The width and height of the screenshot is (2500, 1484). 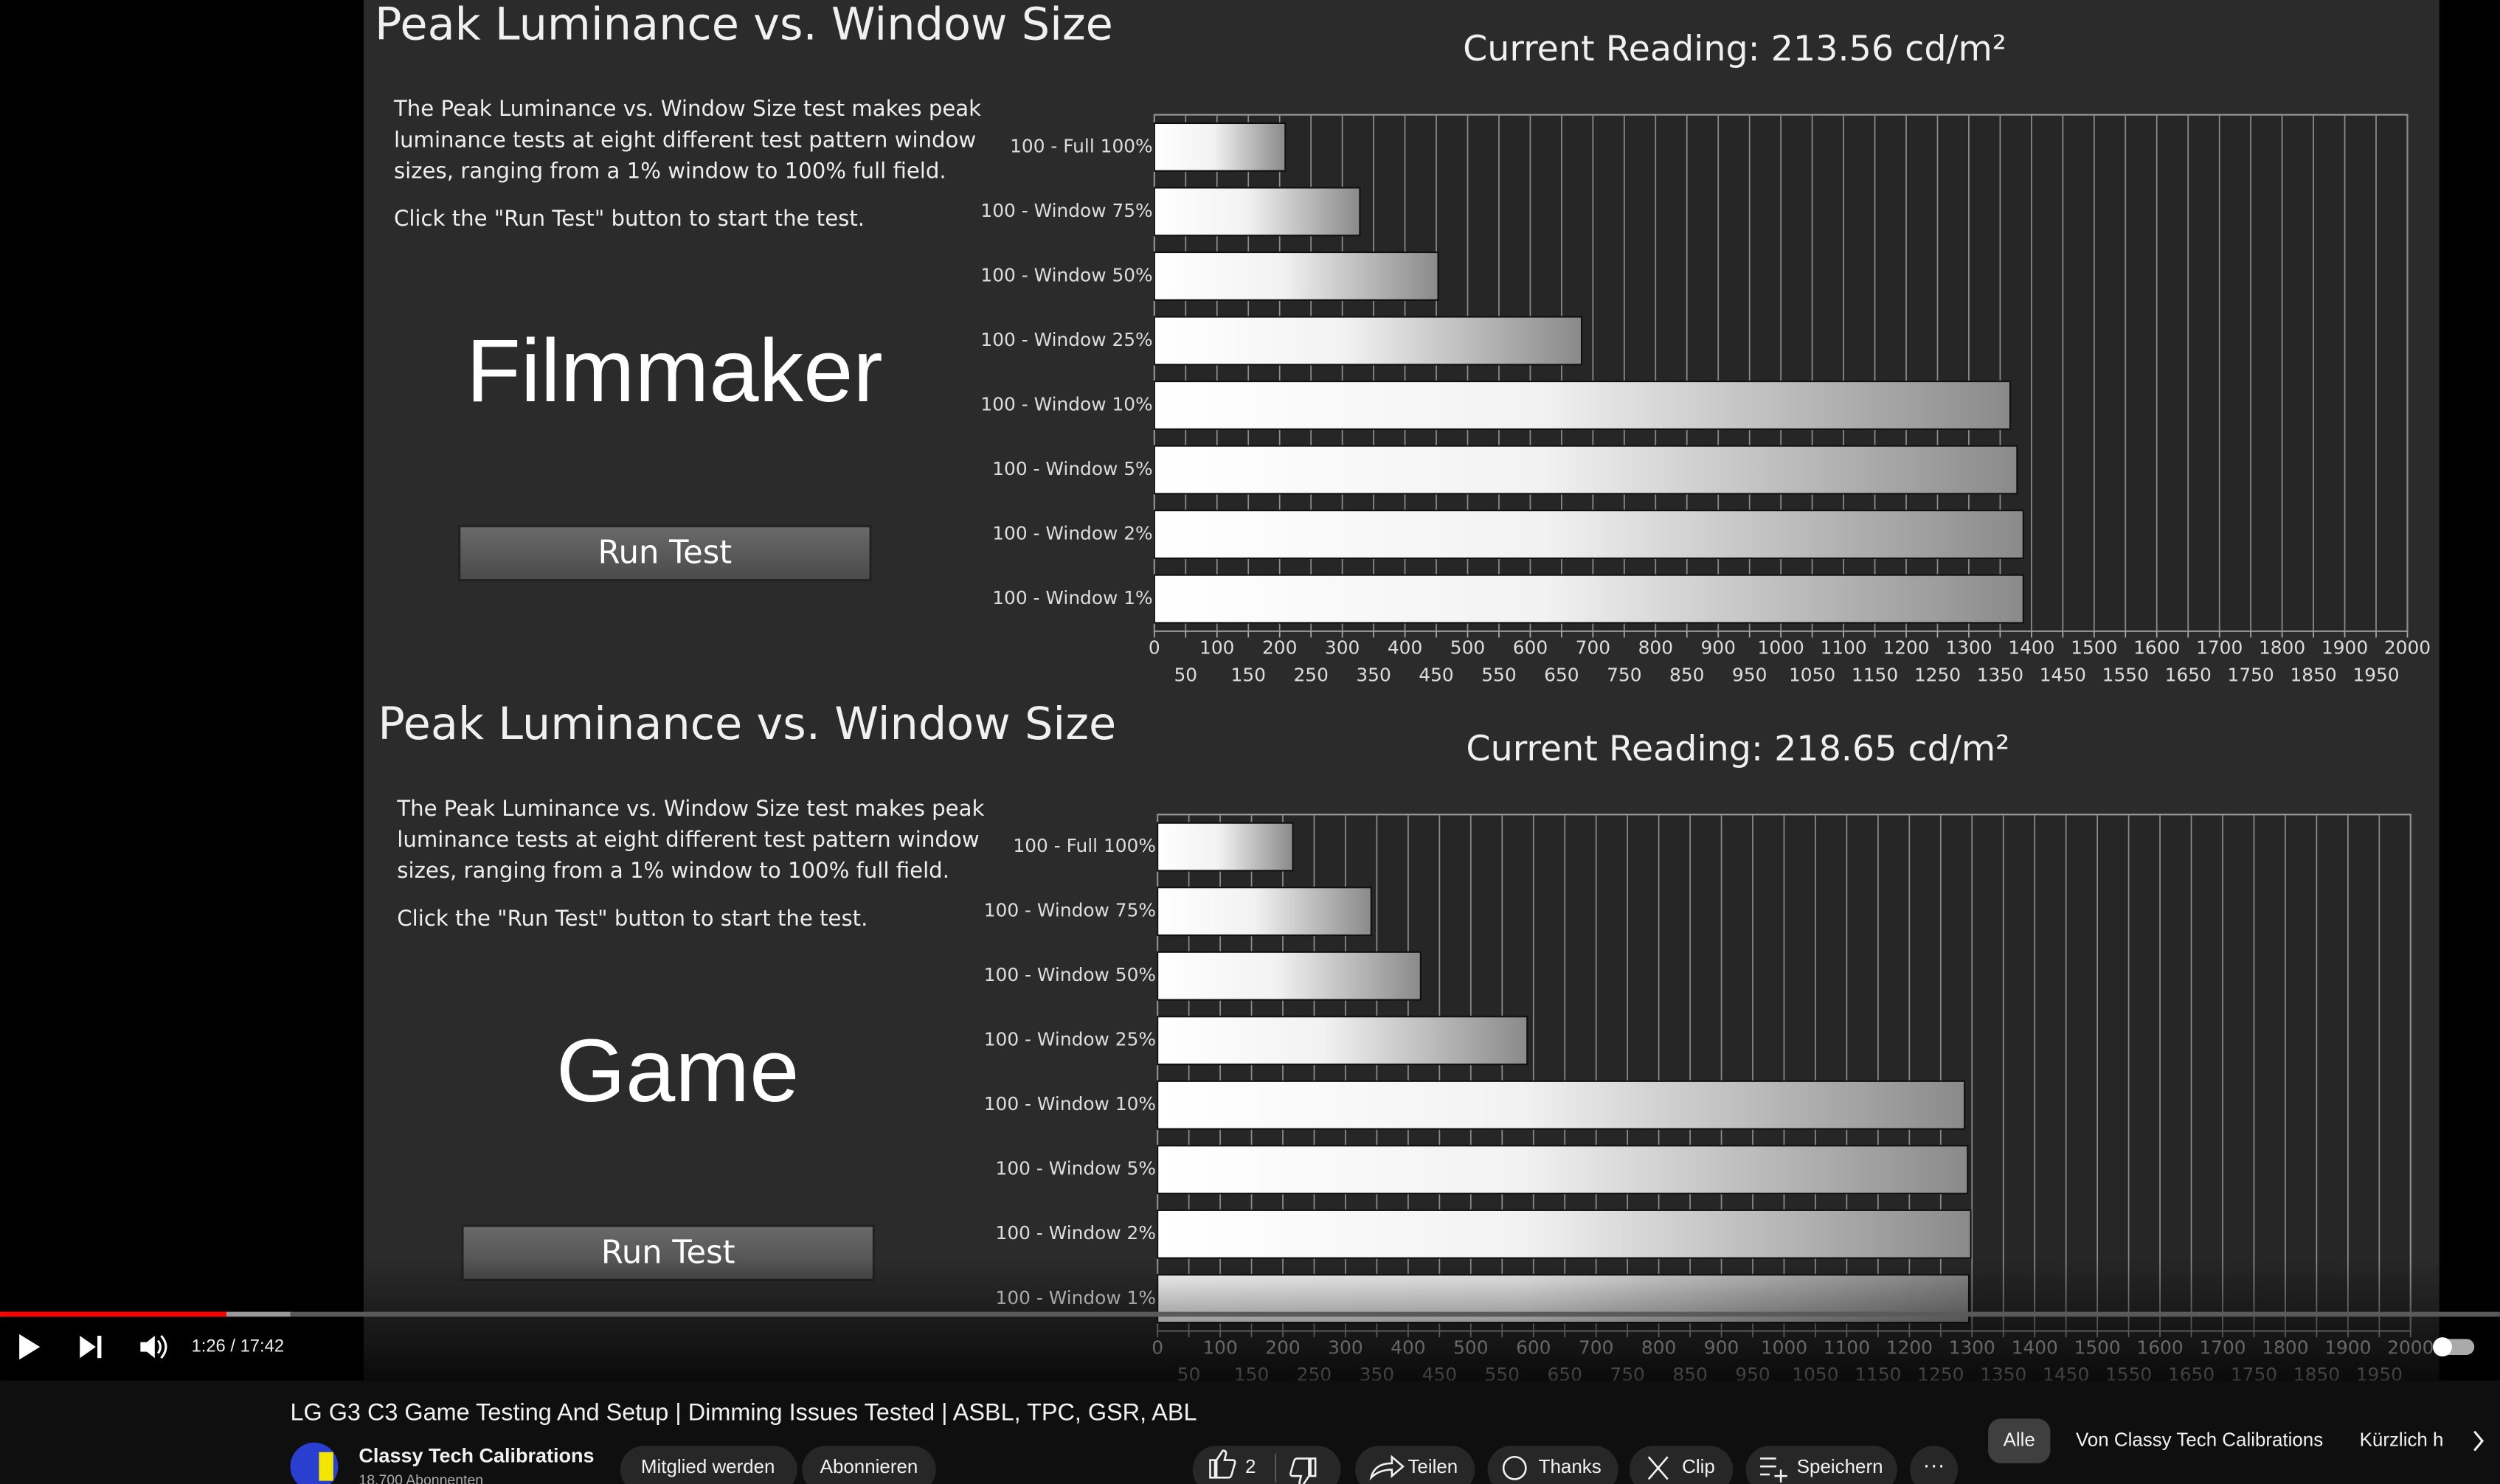 I want to click on y-tick-label: 100 - Window 1%, so click(x=1072, y=597).